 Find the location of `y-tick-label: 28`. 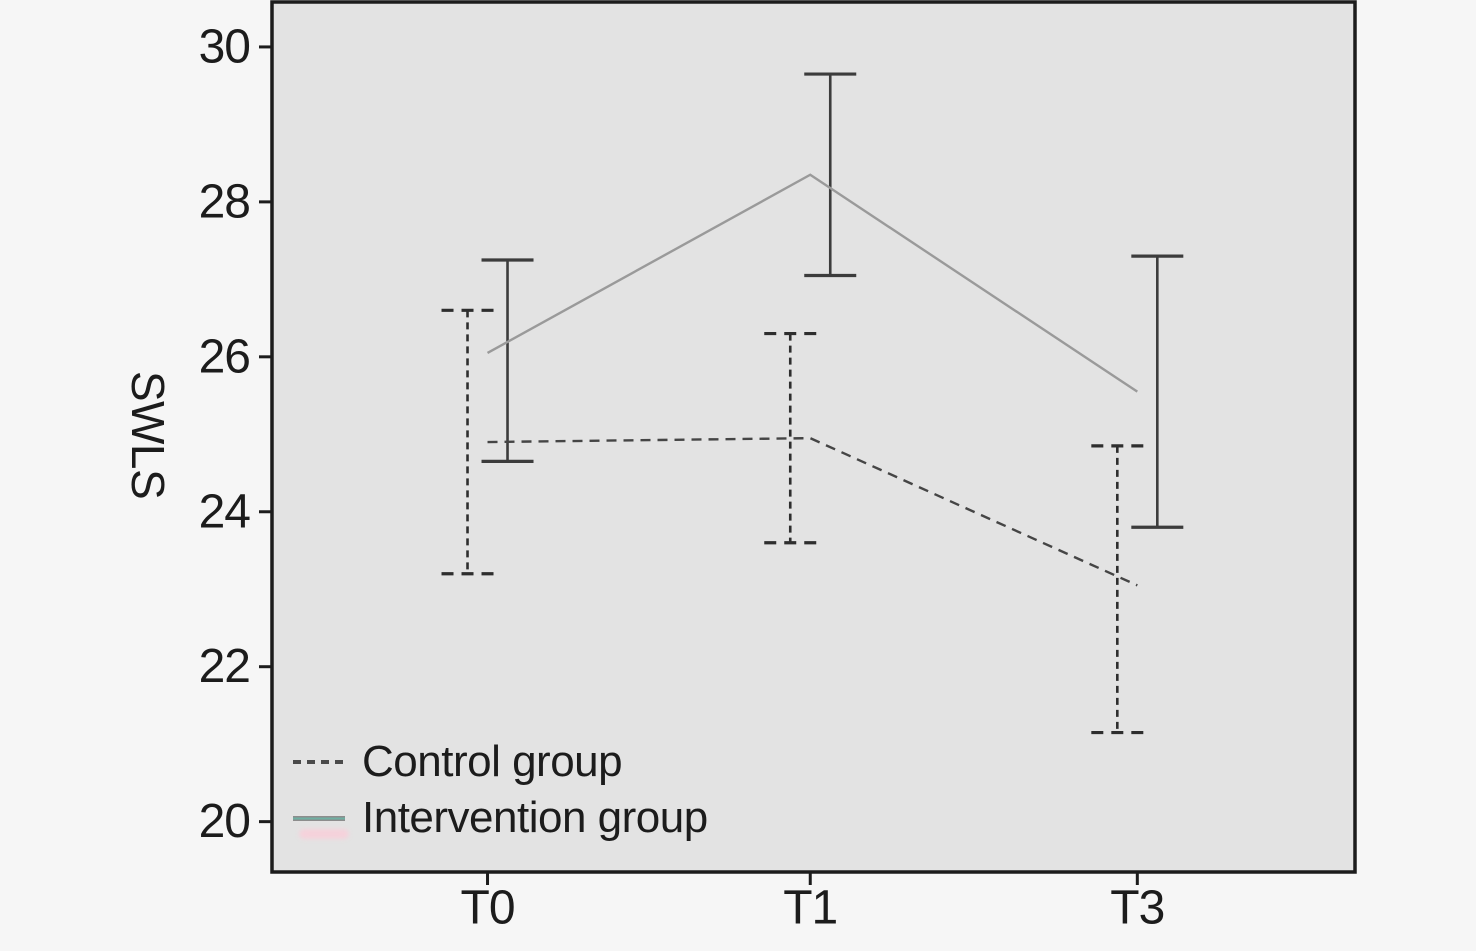

y-tick-label: 28 is located at coordinates (224, 201).